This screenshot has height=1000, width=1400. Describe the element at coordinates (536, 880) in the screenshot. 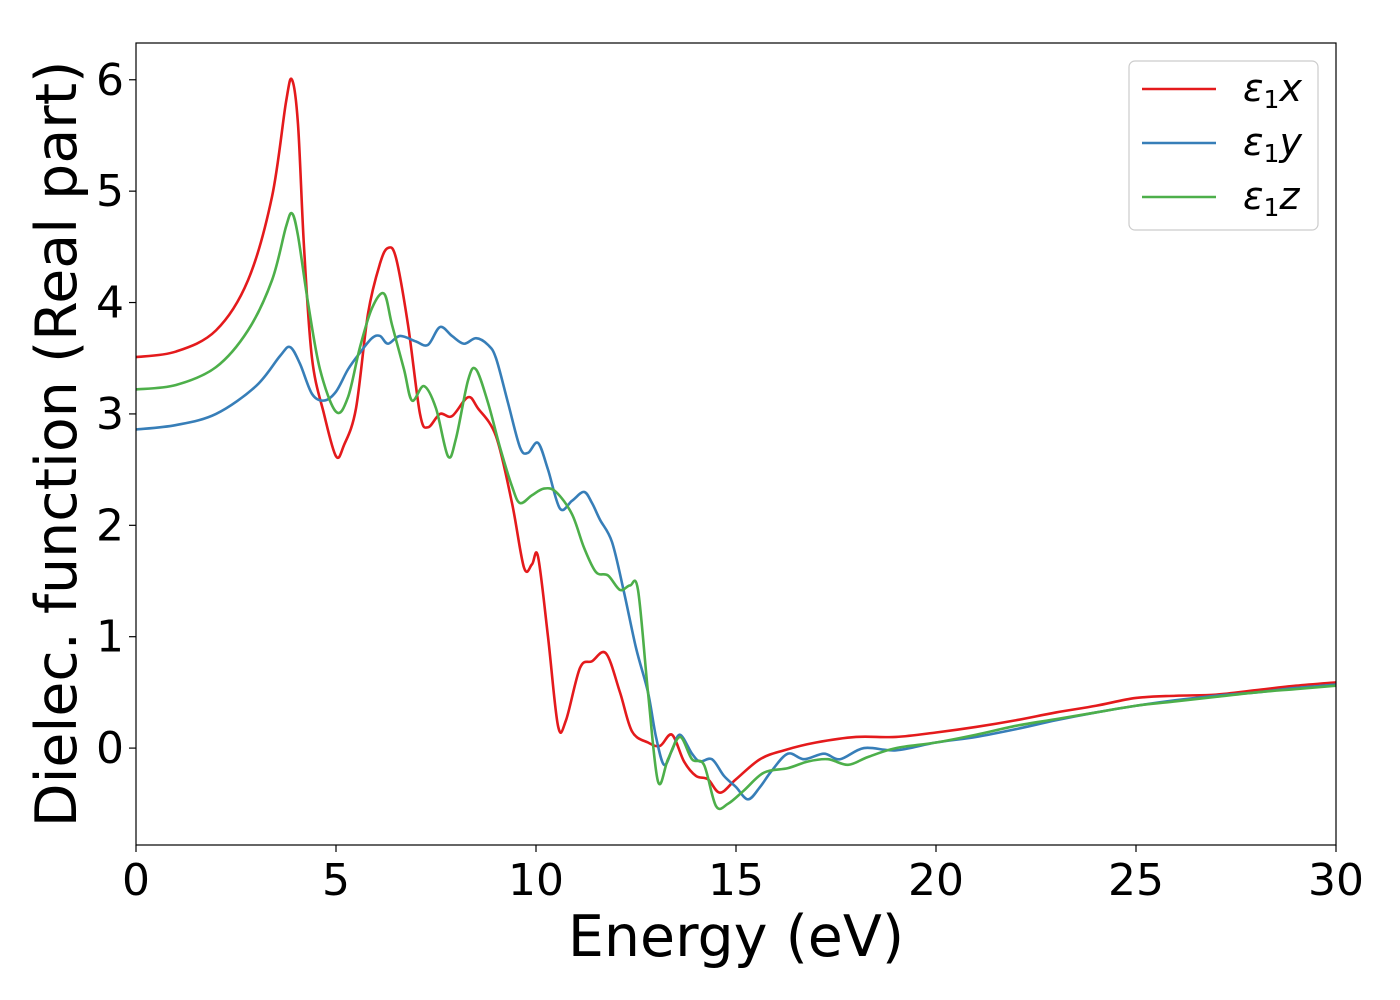

I see `x-tick-label: 10` at that location.